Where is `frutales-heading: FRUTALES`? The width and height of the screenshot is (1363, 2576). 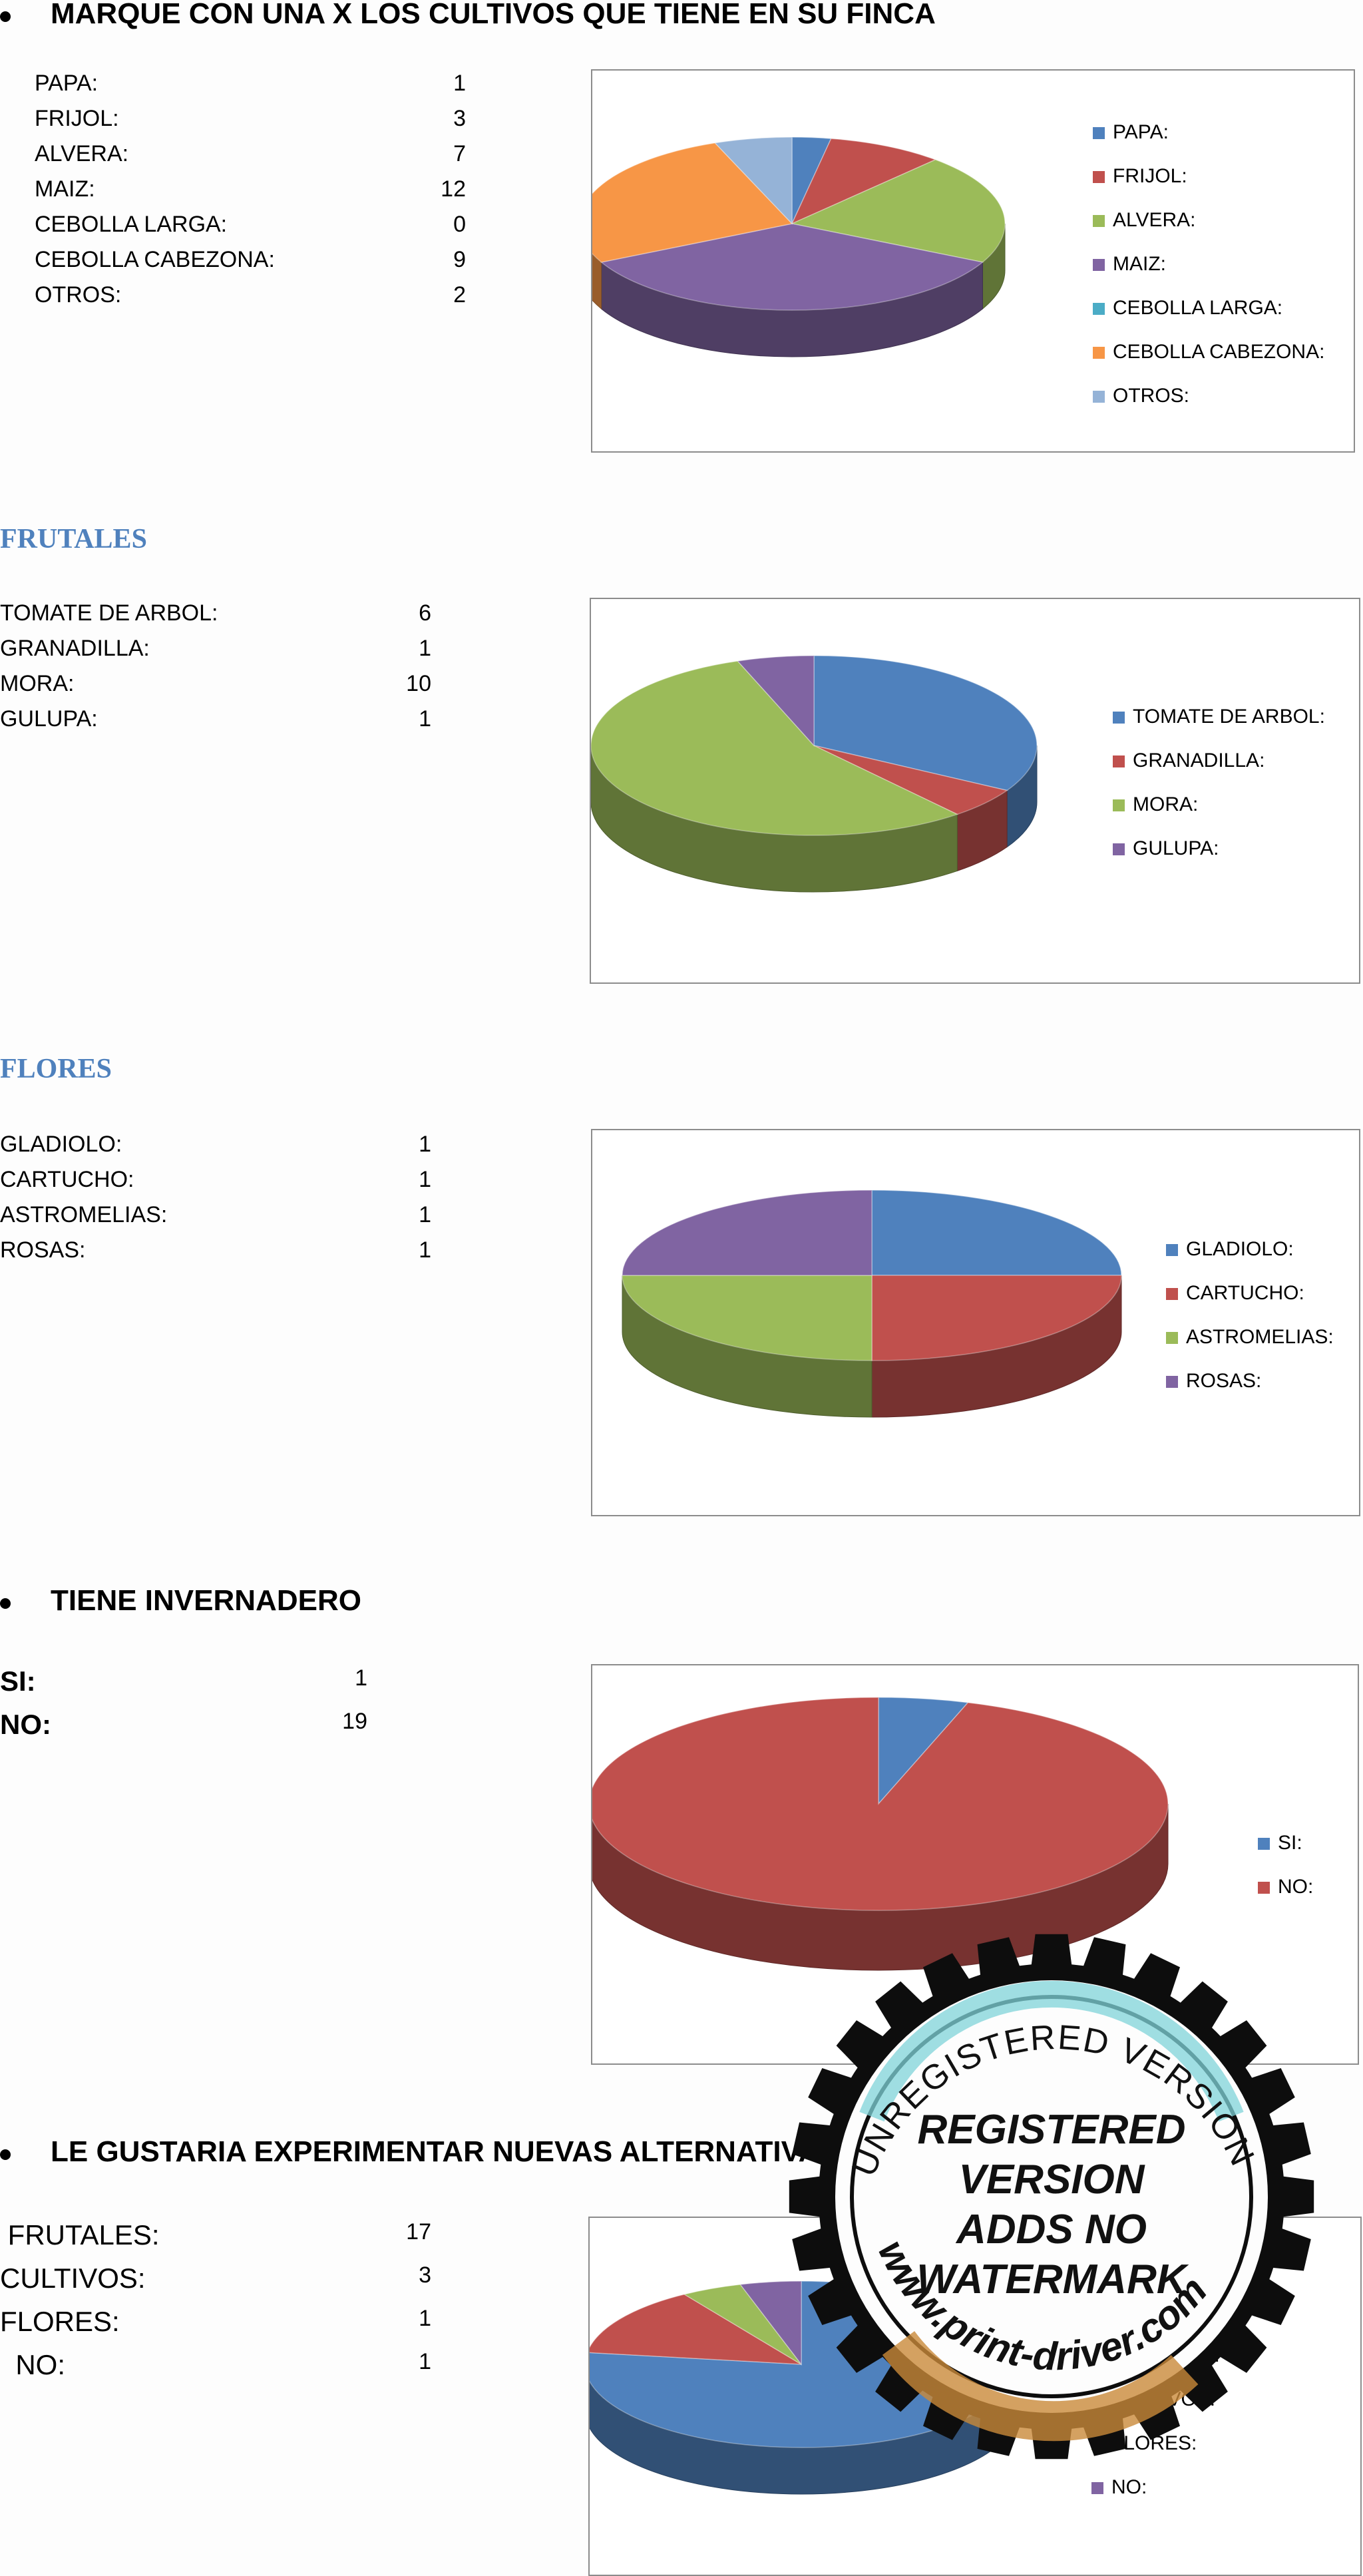
frutales-heading: FRUTALES is located at coordinates (73, 539).